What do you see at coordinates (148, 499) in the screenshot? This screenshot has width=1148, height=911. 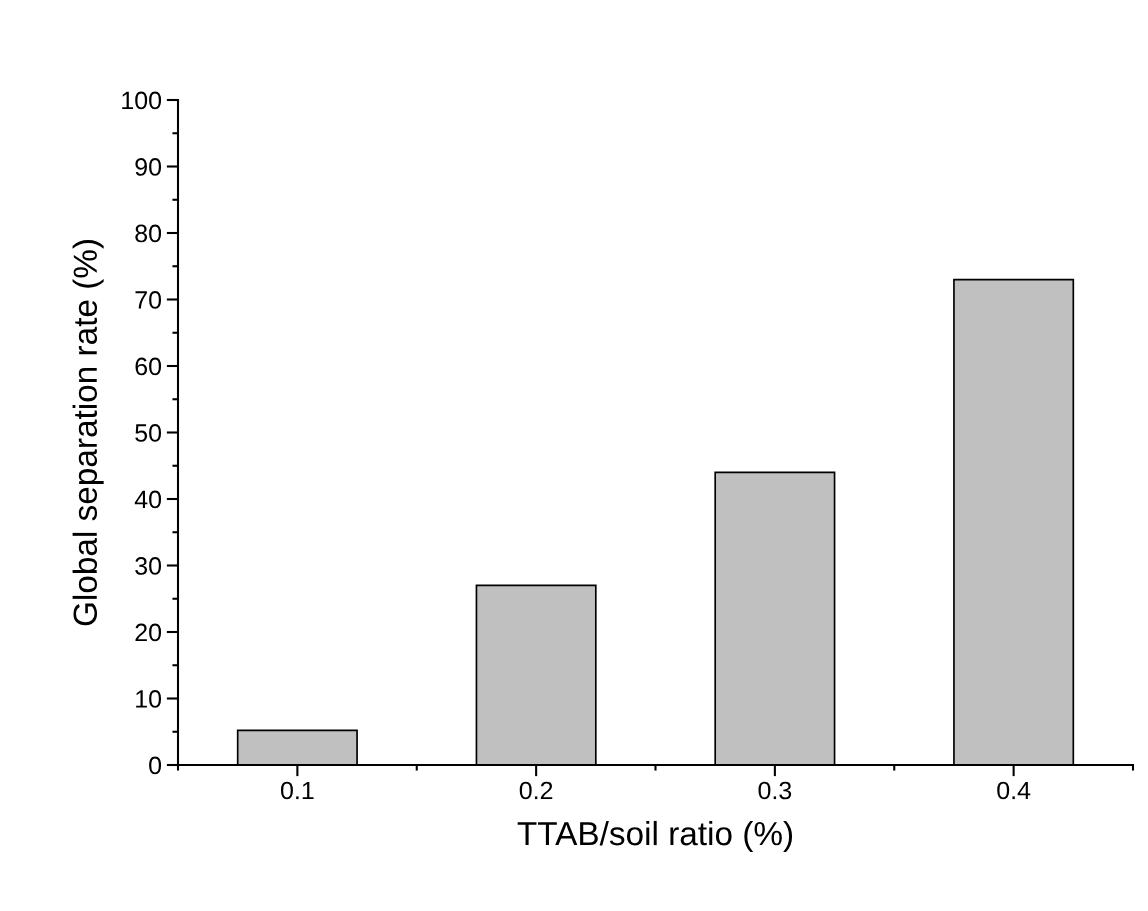 I see `y-tick-label: 40` at bounding box center [148, 499].